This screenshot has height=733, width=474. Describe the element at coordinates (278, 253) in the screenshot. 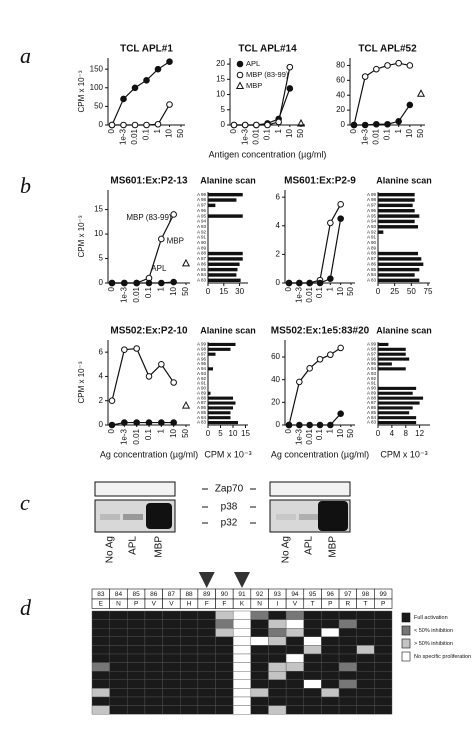

I see `y-tick-label: 2` at that location.